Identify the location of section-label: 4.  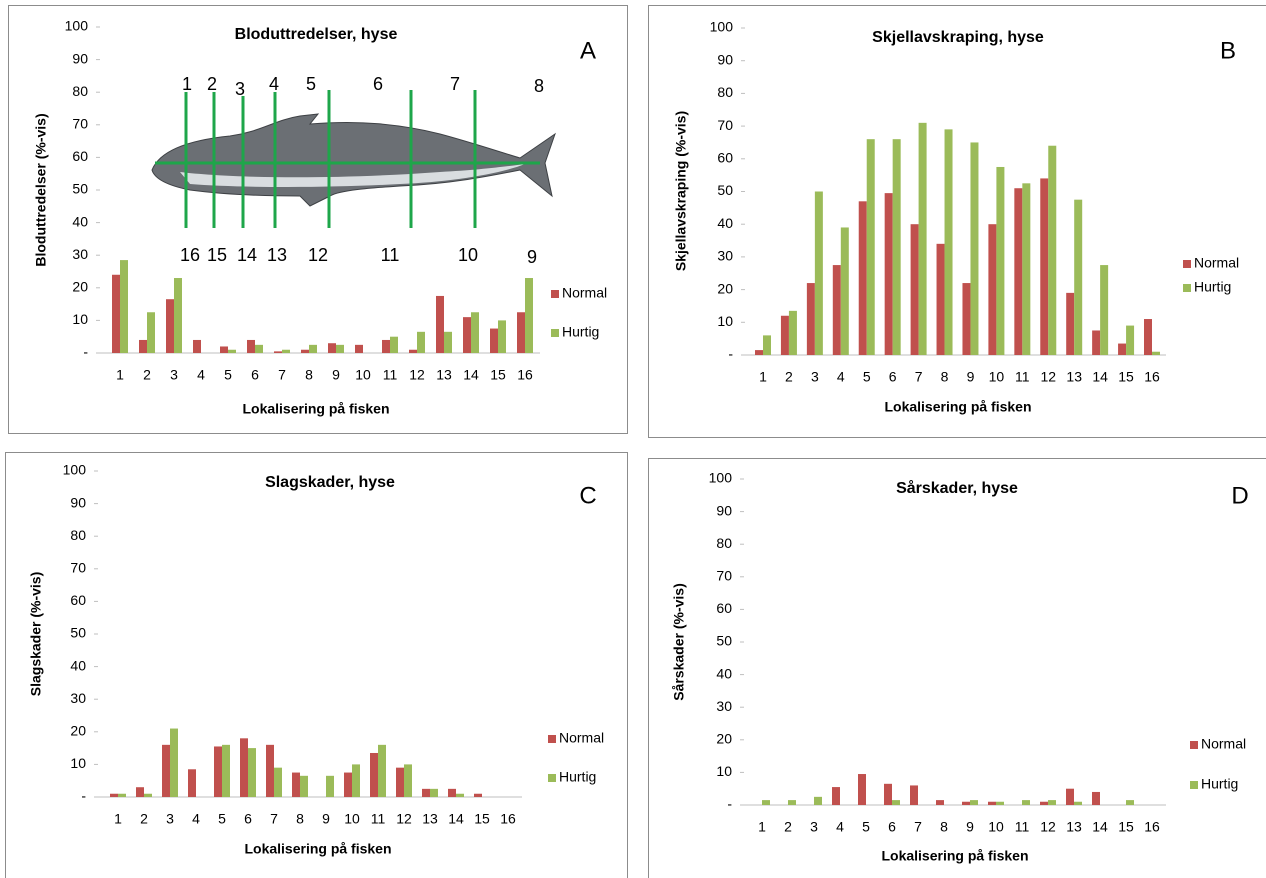
(274, 84).